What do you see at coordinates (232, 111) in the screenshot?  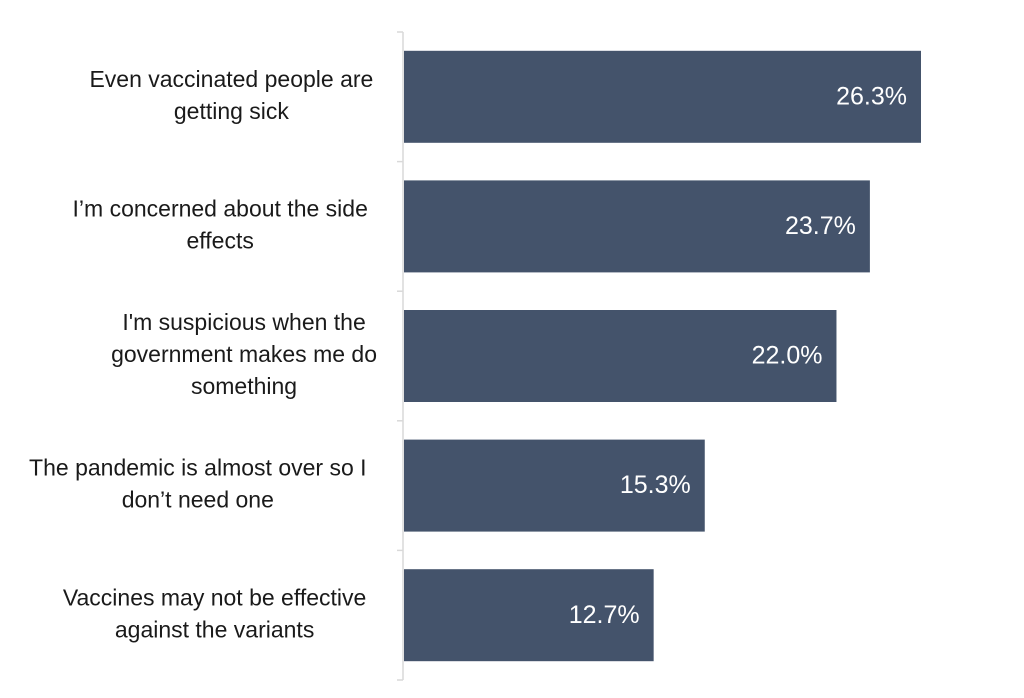 I see `category-label-line: getting sick` at bounding box center [232, 111].